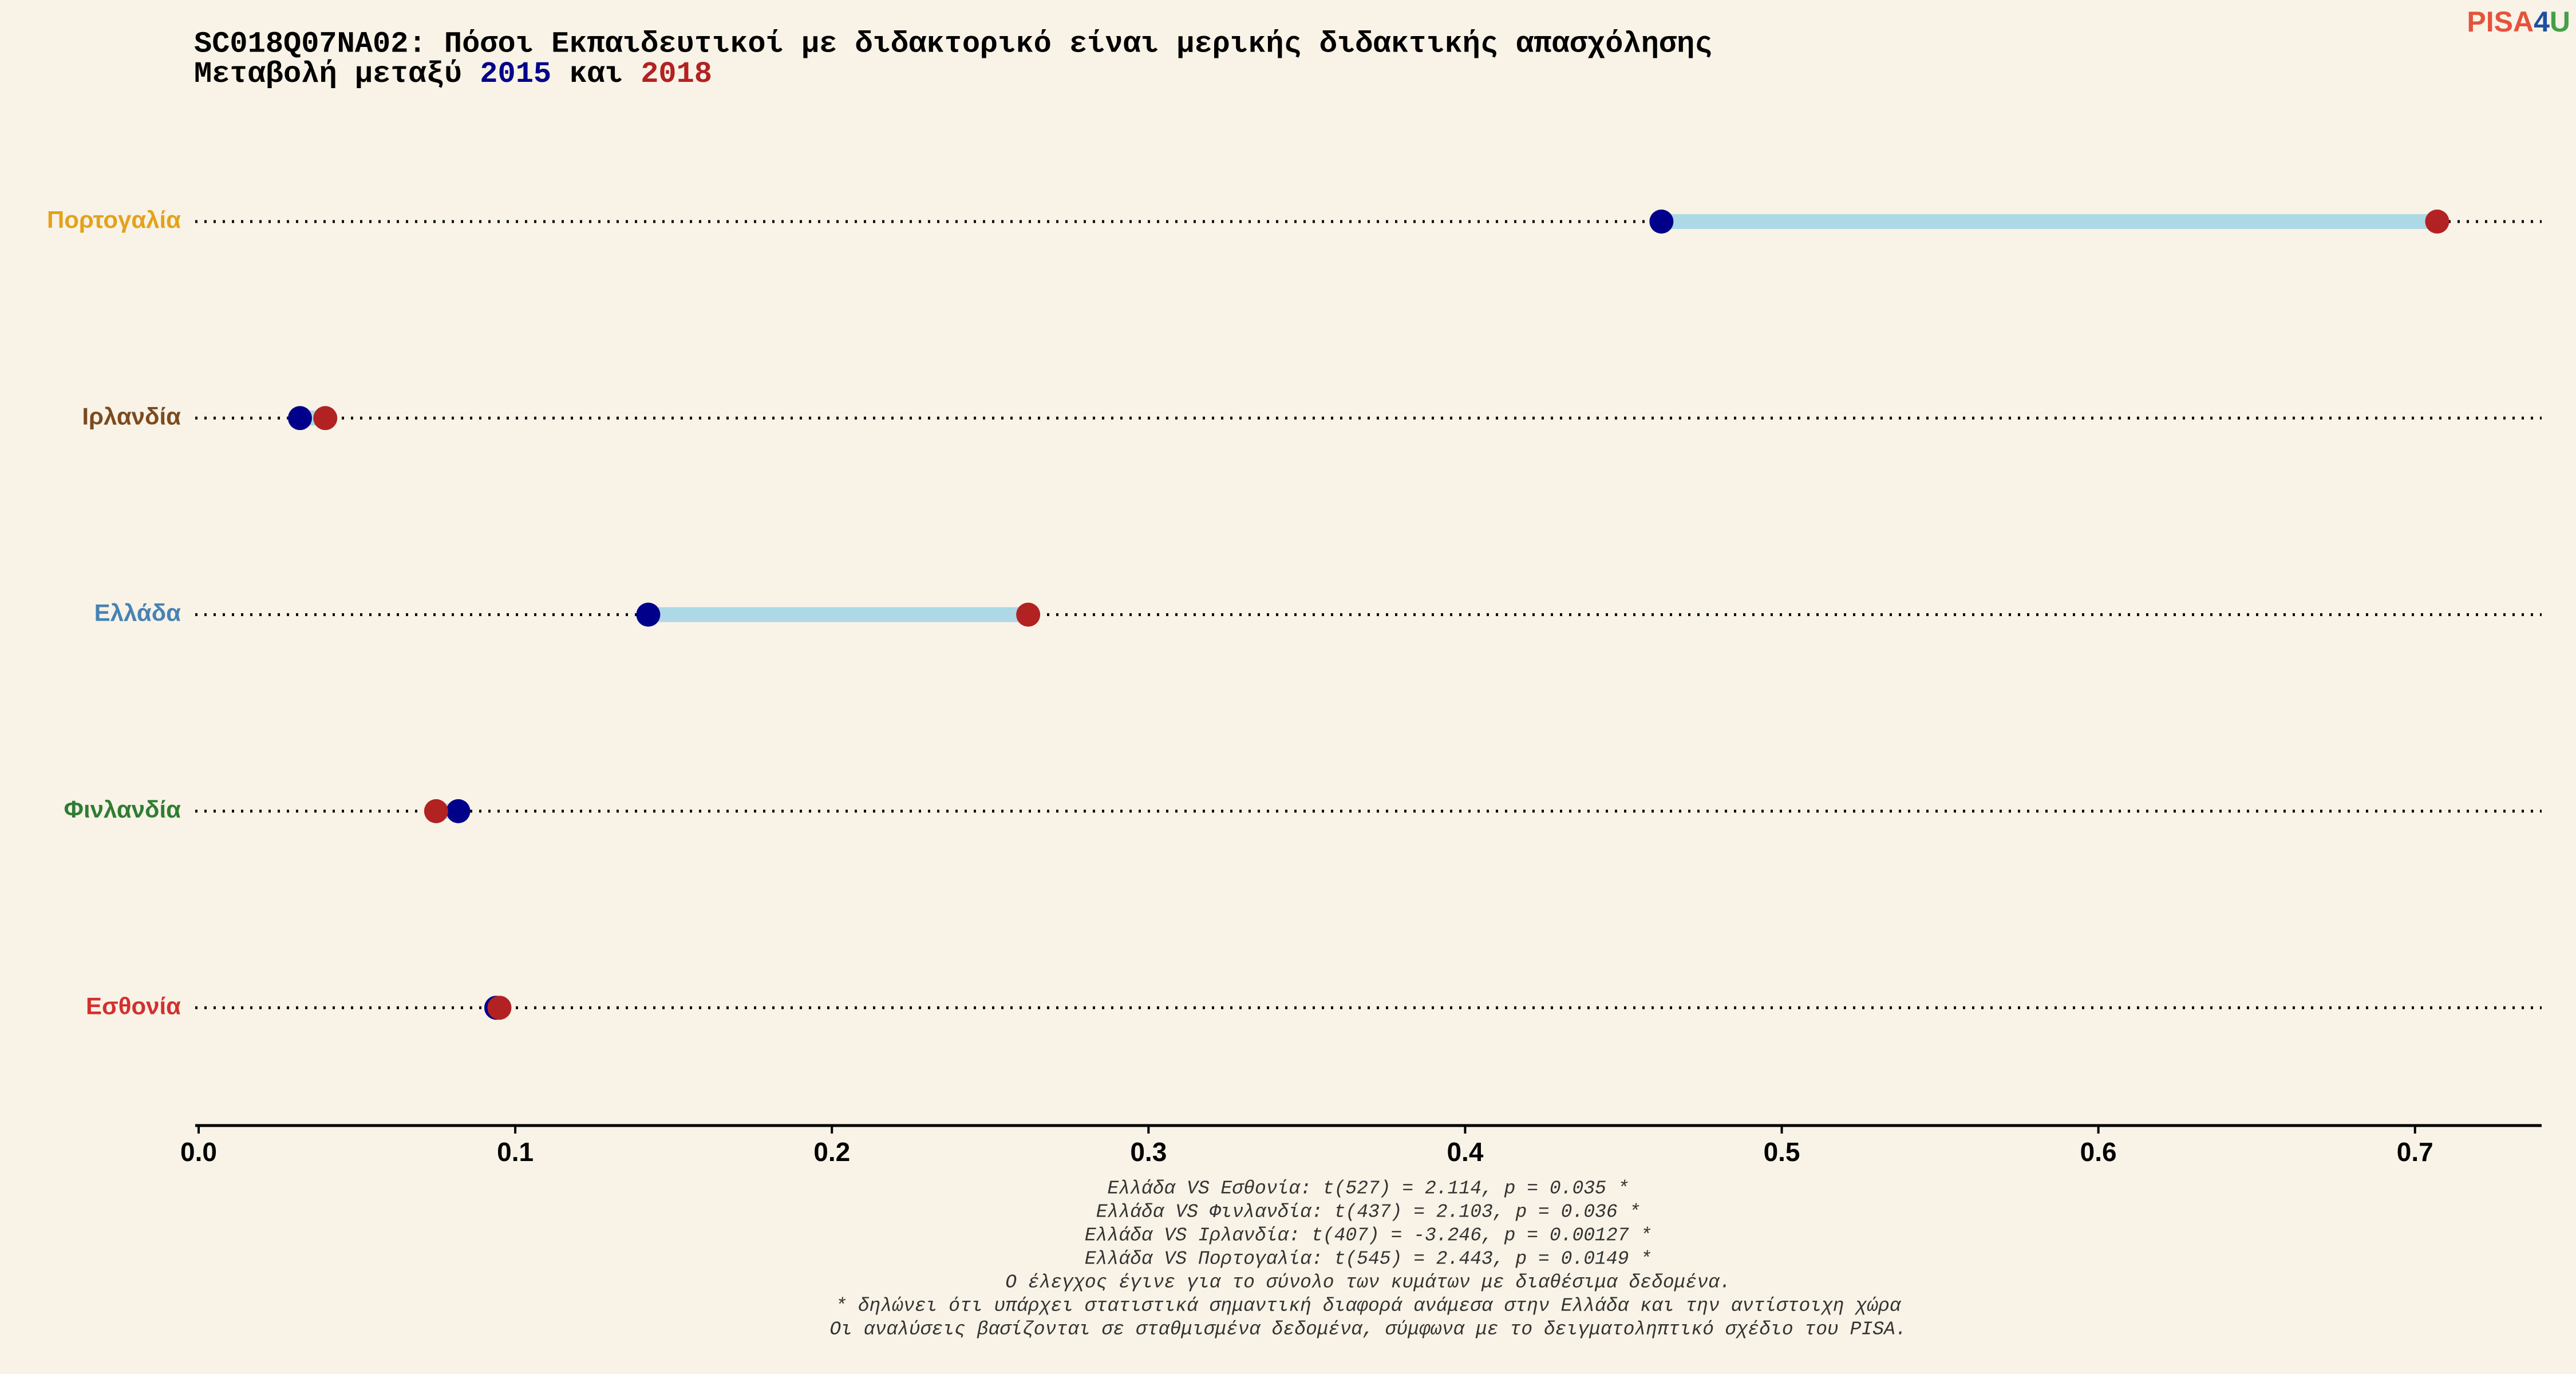 The width and height of the screenshot is (2576, 1374). What do you see at coordinates (515, 1152) in the screenshot?
I see `x-tick-label: 0.1` at bounding box center [515, 1152].